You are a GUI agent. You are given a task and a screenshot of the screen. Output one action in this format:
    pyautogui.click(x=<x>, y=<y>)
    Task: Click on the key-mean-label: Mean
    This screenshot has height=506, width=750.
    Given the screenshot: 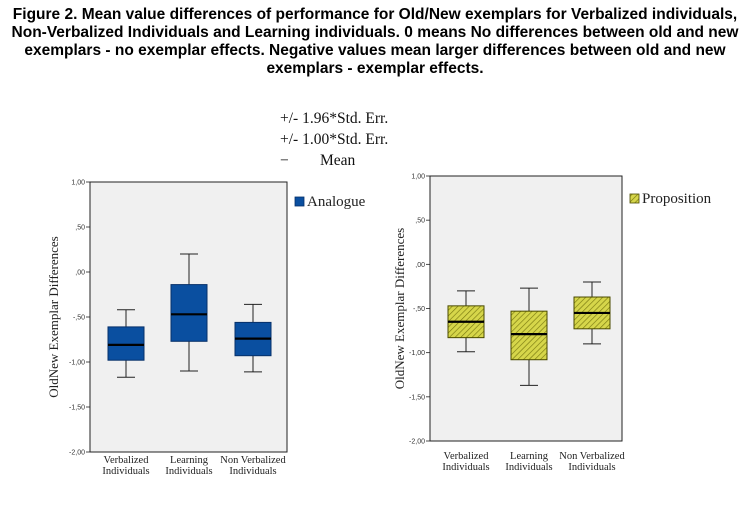 What is the action you would take?
    pyautogui.click(x=338, y=160)
    